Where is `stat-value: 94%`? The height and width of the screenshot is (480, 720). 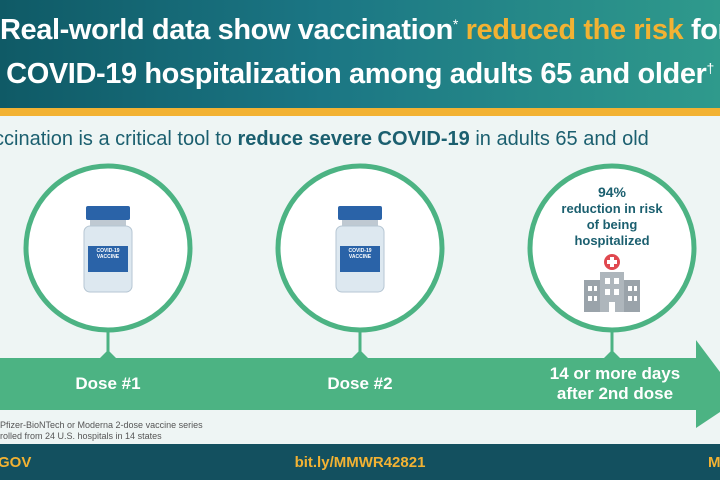
stat-value: 94% is located at coordinates (612, 192).